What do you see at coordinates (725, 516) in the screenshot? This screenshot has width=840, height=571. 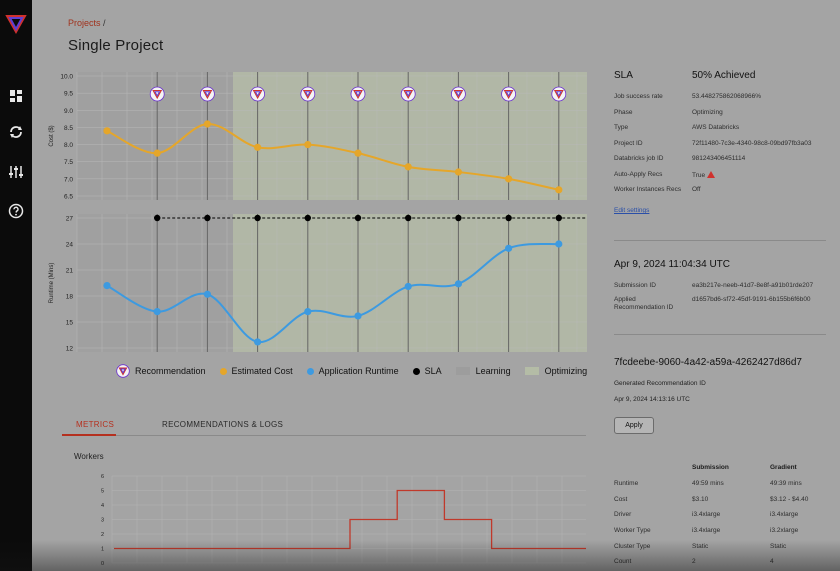 I see `table-row: Driver i3.4xlarge i3.4xlarge` at bounding box center [725, 516].